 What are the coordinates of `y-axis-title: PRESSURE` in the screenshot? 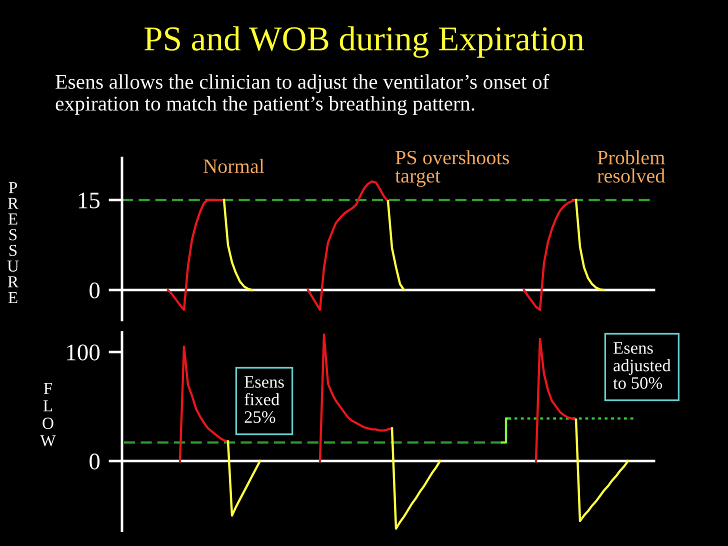 It's located at (13, 242).